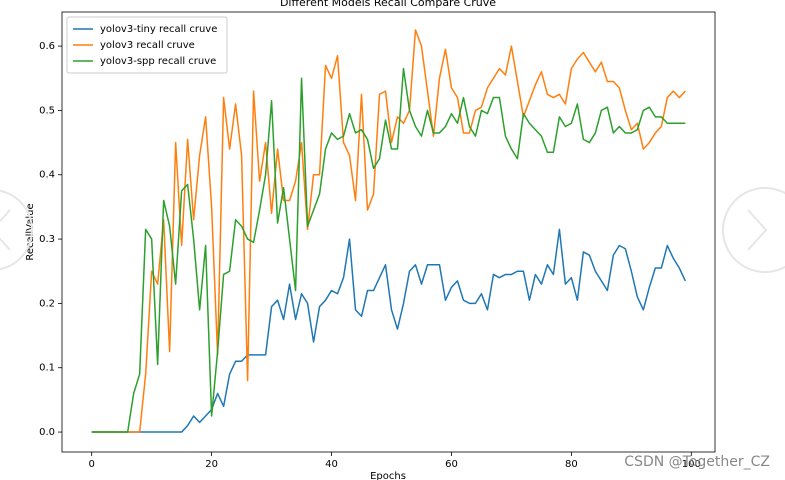 The width and height of the screenshot is (785, 480). Describe the element at coordinates (388, 4) in the screenshot. I see `chart-title: Different Models Recall Compare Cruve` at that location.